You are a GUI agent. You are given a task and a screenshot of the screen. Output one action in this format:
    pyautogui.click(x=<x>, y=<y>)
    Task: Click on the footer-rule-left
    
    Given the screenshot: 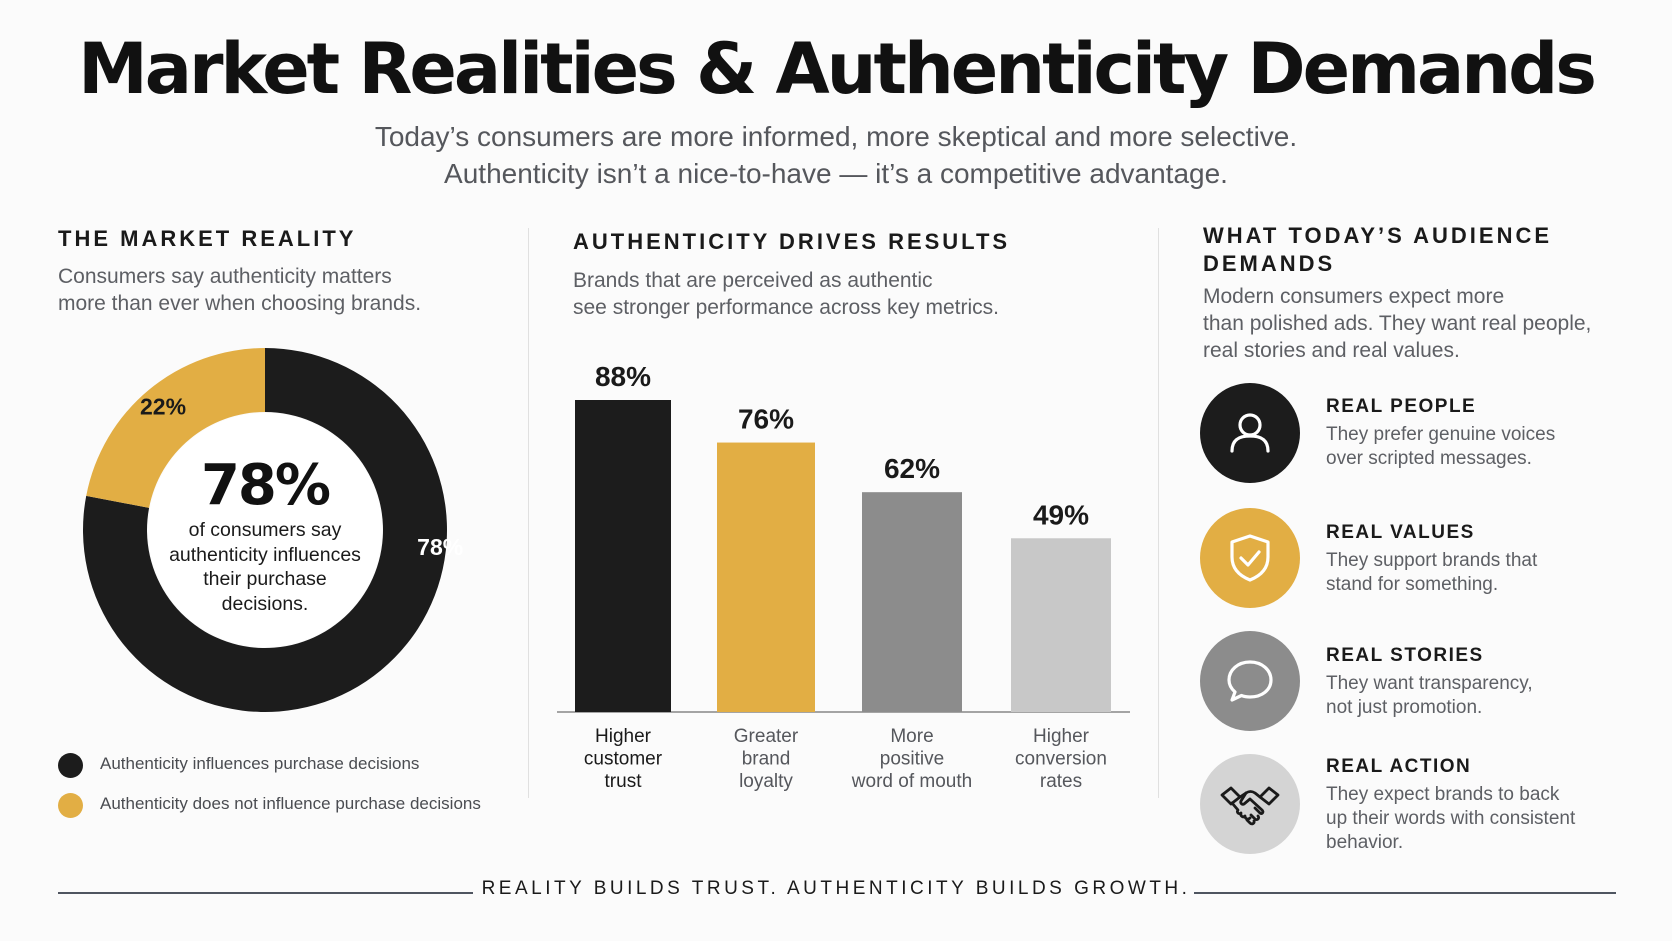 What is the action you would take?
    pyautogui.click(x=265, y=893)
    